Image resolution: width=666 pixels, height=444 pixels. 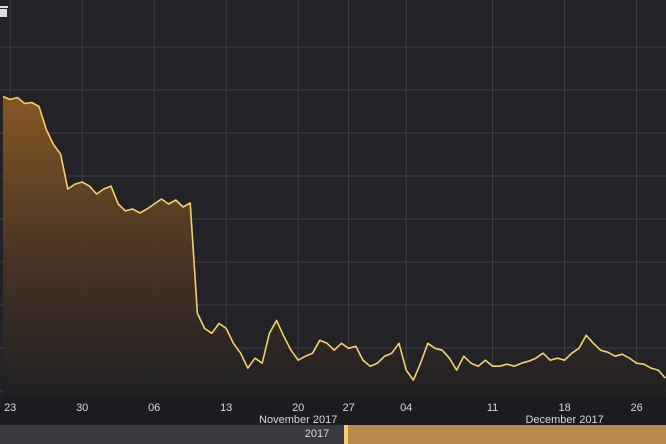 I want to click on x-tick-label: 11, so click(x=492, y=408).